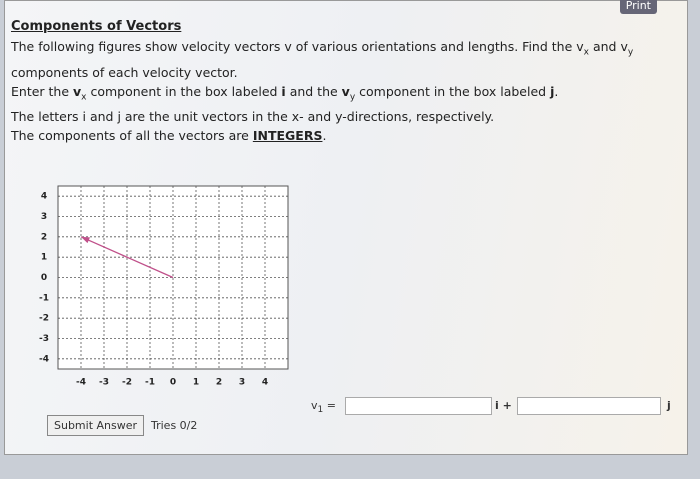  What do you see at coordinates (44, 217) in the screenshot?
I see `y-tick-label: 3` at bounding box center [44, 217].